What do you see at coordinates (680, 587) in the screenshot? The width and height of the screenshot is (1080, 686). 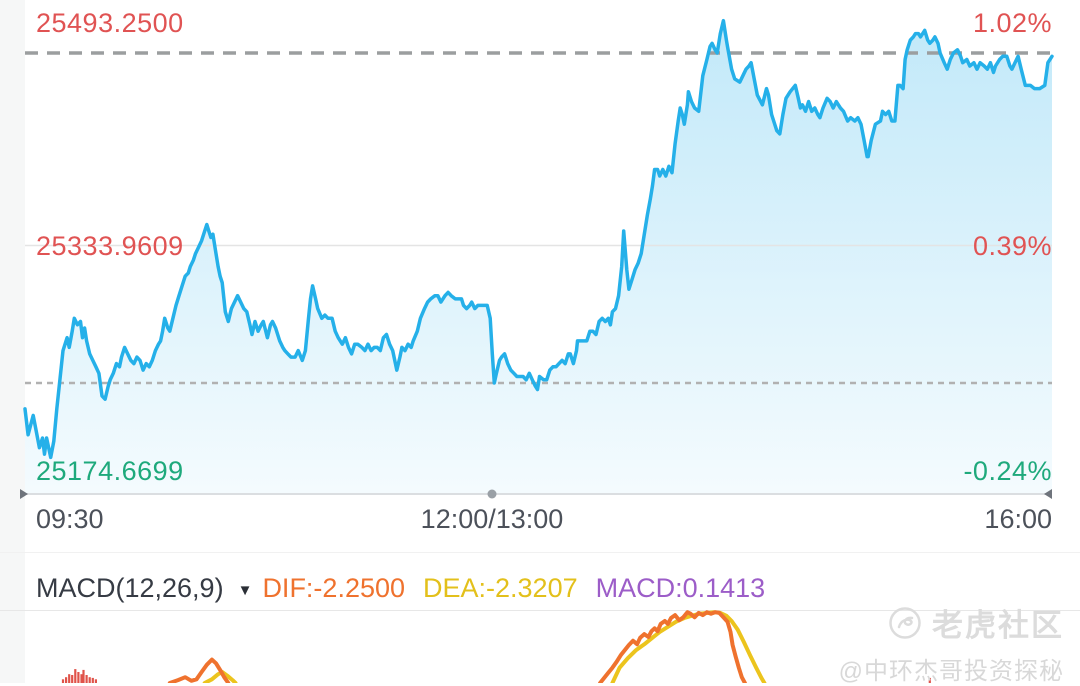 I see `macd-value-label: MACD:0.1413` at bounding box center [680, 587].